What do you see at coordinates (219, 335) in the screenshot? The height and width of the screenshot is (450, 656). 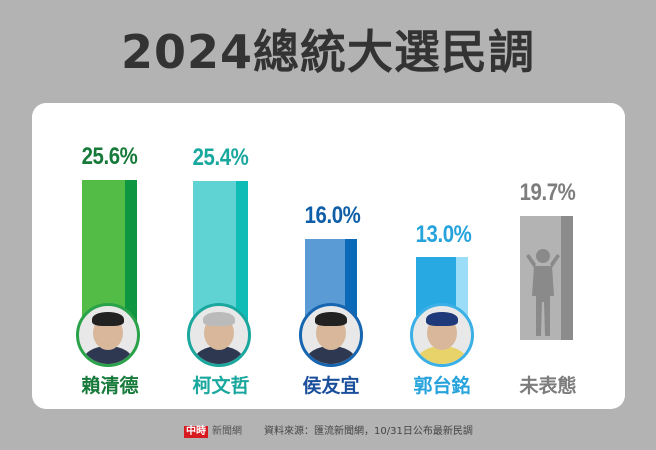 I see `avatar-ko` at bounding box center [219, 335].